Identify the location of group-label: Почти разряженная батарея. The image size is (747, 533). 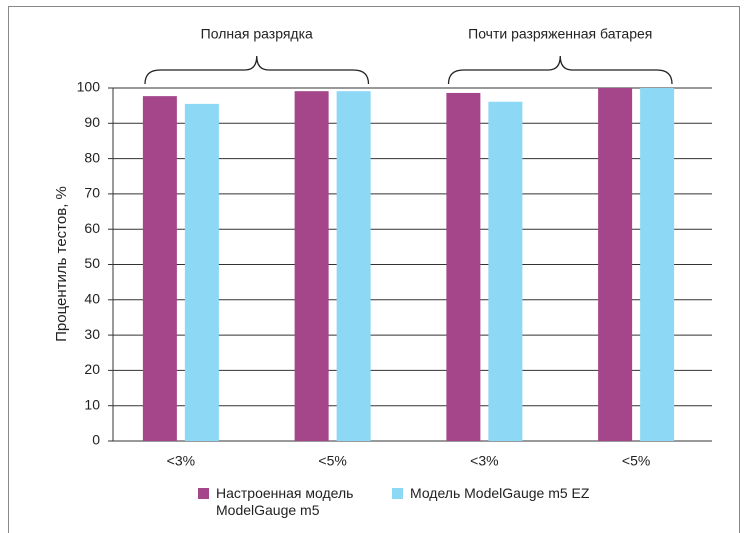
(560, 34).